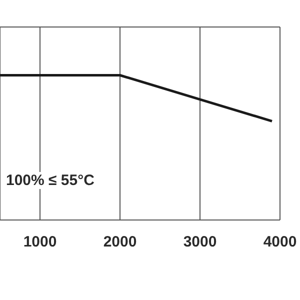 Image resolution: width=300 pixels, height=300 pixels. What do you see at coordinates (50, 180) in the screenshot?
I see `annotation: 100% ≤ 55°C` at bounding box center [50, 180].